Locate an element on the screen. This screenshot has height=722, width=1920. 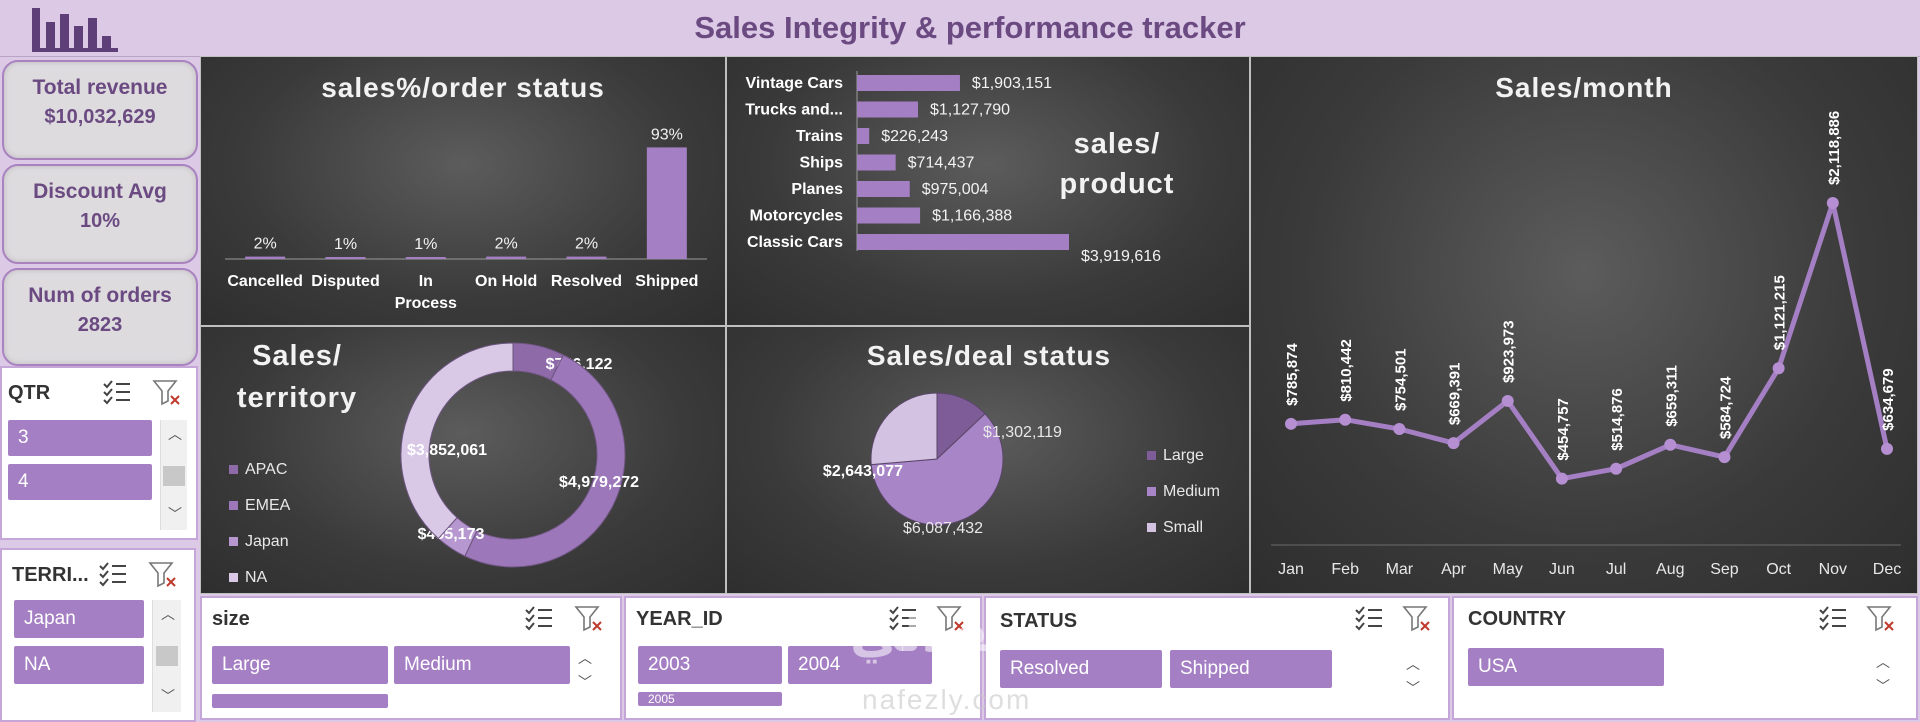
data-label: $1,302,119 is located at coordinates (1022, 432).